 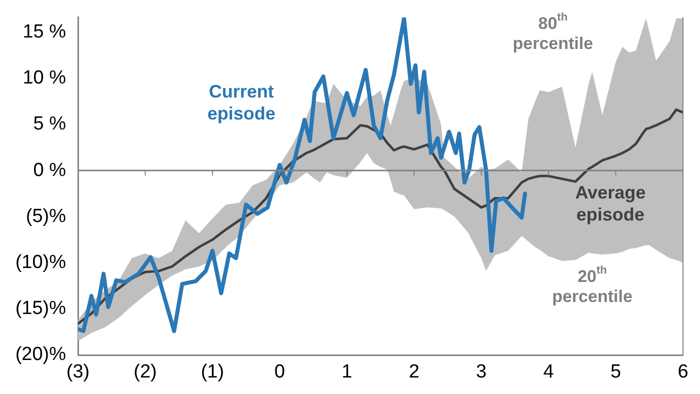 What do you see at coordinates (46, 216) in the screenshot?
I see `y-tick-label: (5)%` at bounding box center [46, 216].